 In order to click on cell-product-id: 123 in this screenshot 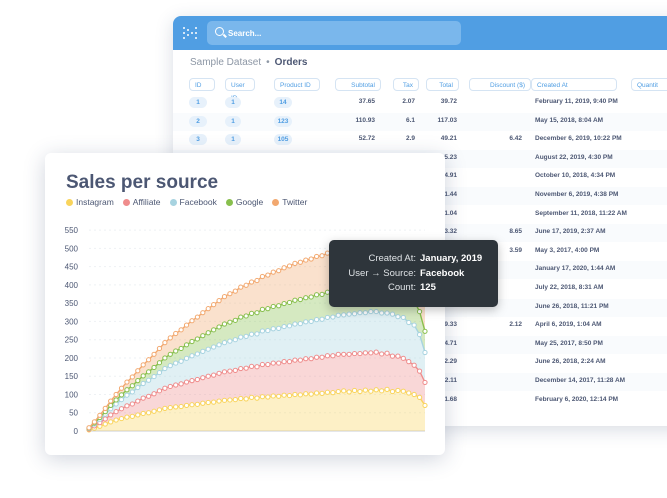, I will do `click(283, 121)`.